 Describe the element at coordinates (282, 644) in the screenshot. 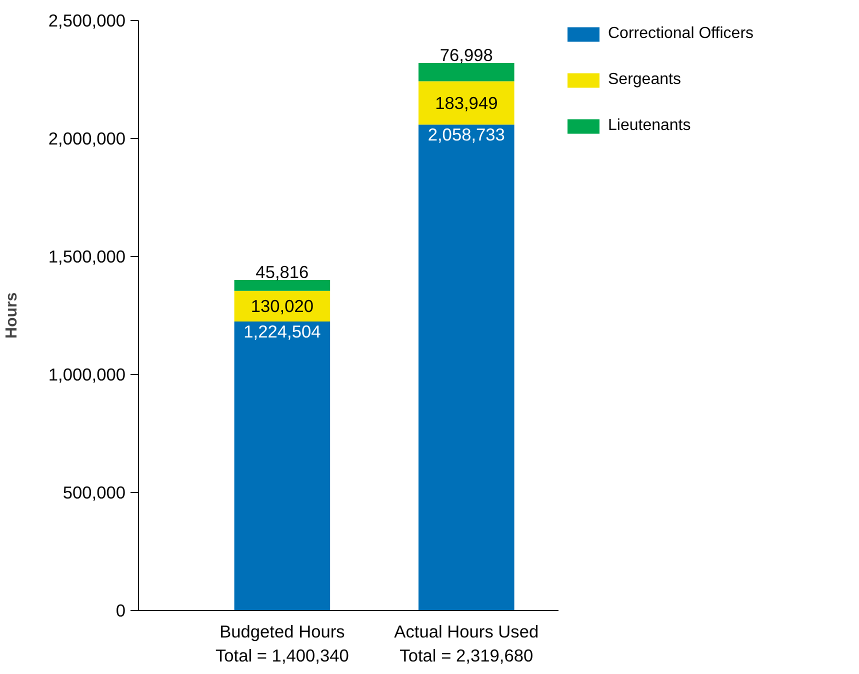

I see `x-tick-label: Budgeted Hours Total = 1,400,340` at that location.